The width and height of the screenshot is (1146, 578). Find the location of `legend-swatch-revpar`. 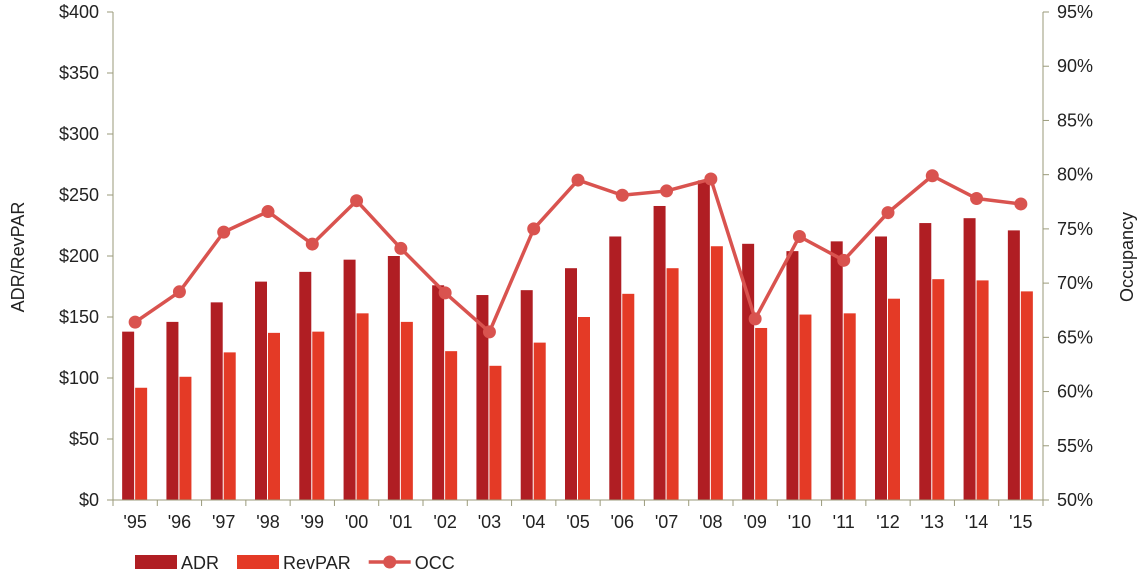

legend-swatch-revpar is located at coordinates (258, 562).